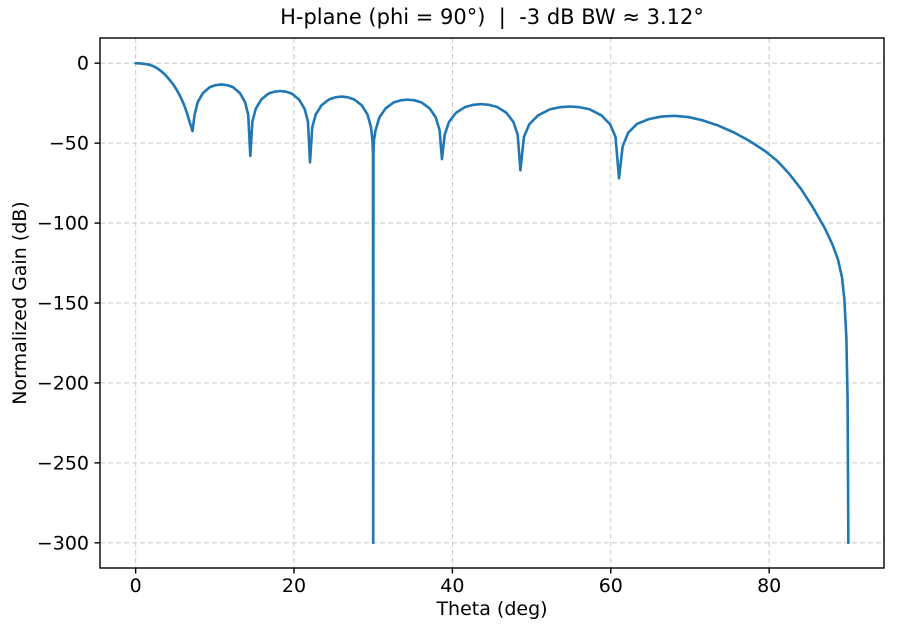 The image size is (897, 637). Describe the element at coordinates (611, 586) in the screenshot. I see `x-tick-label: 60` at that location.